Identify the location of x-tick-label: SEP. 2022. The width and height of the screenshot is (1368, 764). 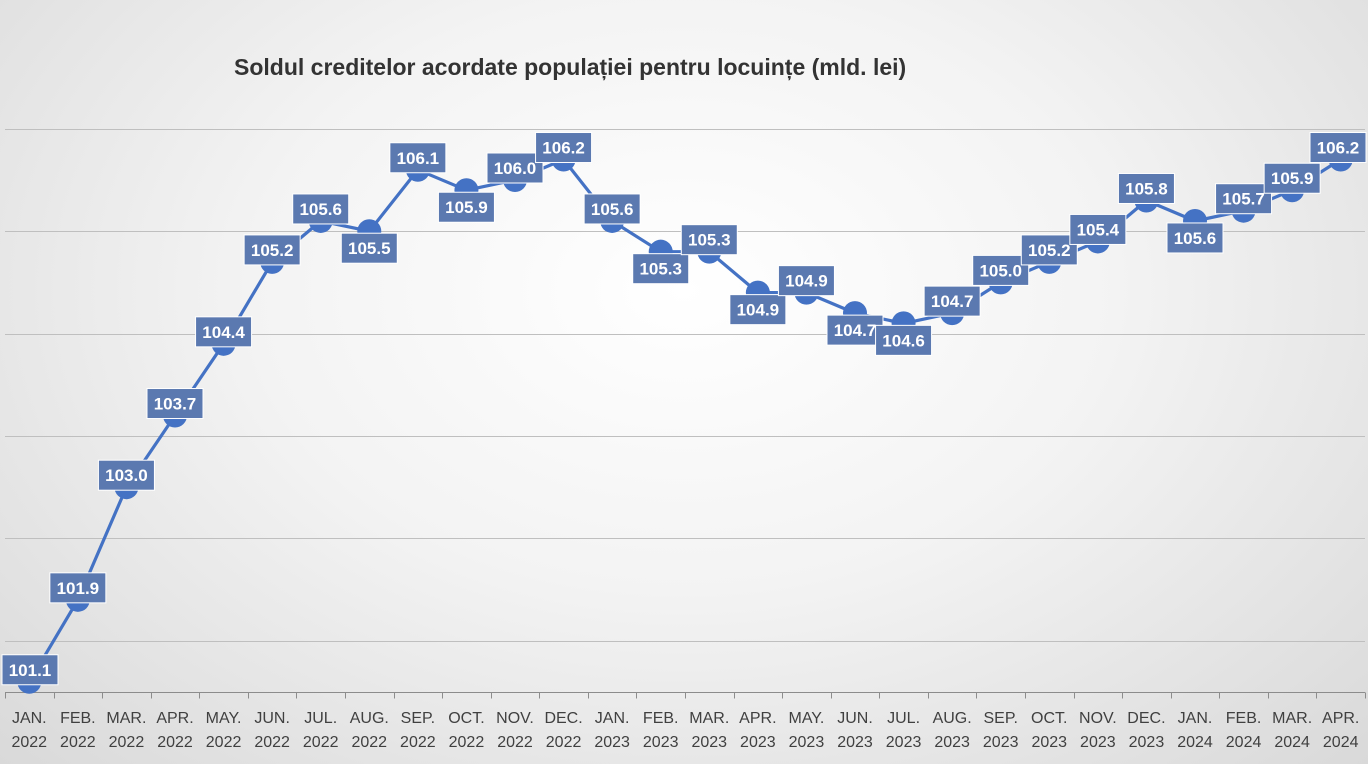
(418, 730).